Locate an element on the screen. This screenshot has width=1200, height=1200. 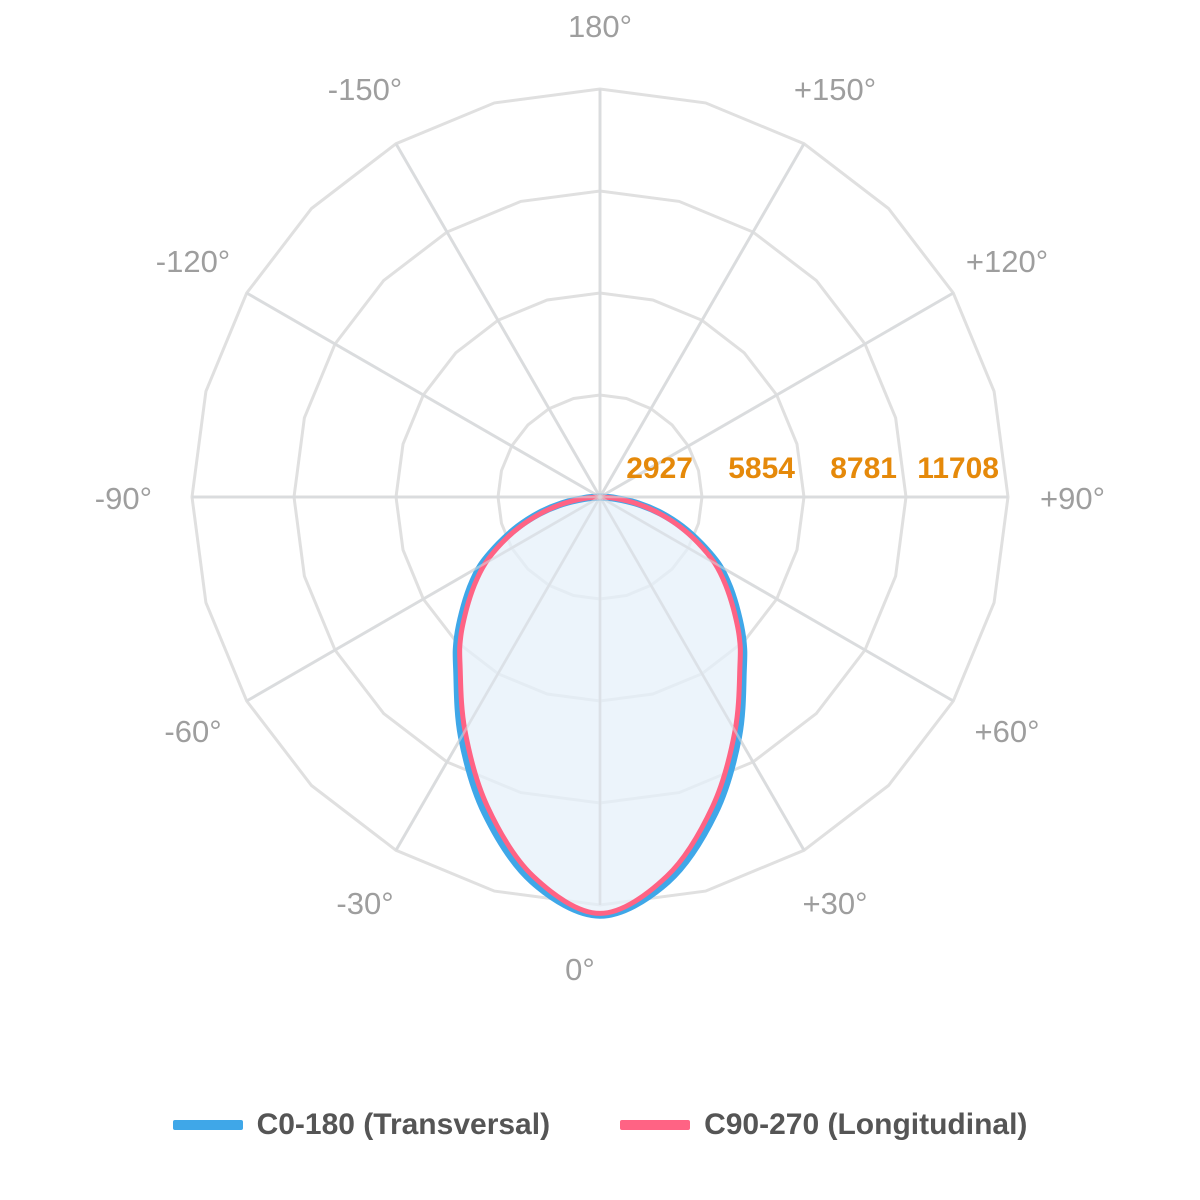
angle-label-120: +120° is located at coordinates (1007, 261).